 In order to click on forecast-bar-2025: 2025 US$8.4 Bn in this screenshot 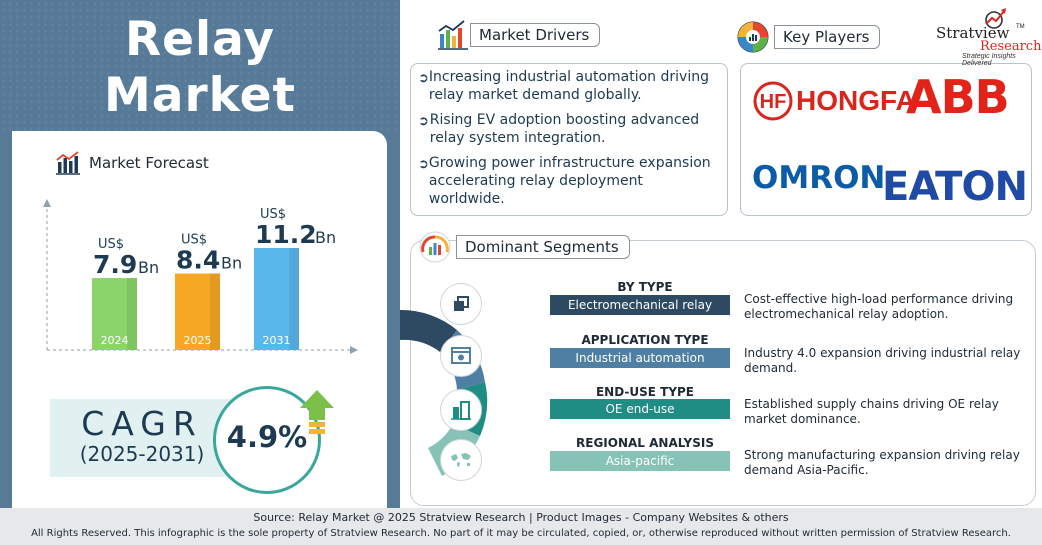, I will do `click(208, 291)`.